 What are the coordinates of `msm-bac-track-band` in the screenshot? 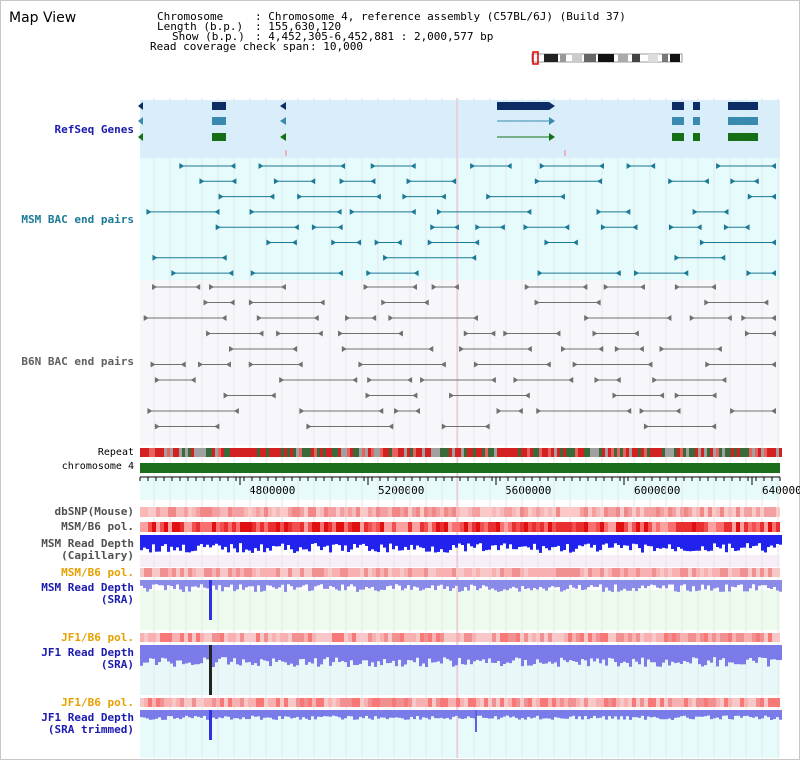 It's located at (460, 219).